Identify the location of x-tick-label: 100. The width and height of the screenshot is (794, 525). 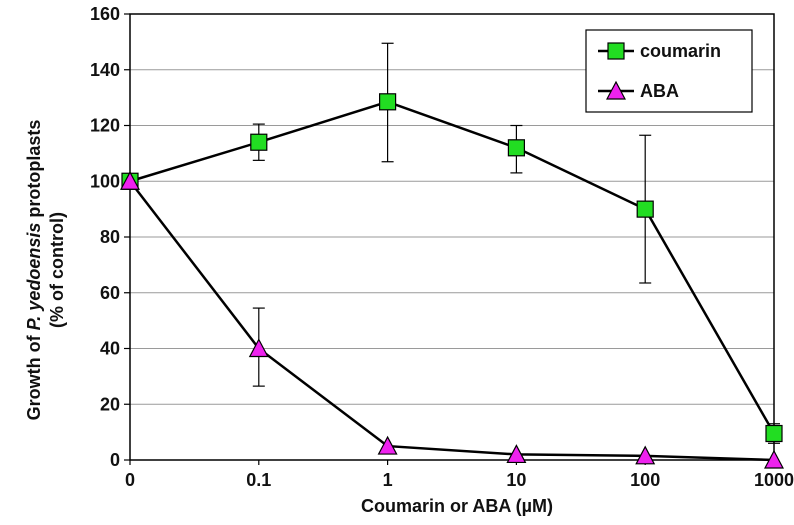
(645, 480).